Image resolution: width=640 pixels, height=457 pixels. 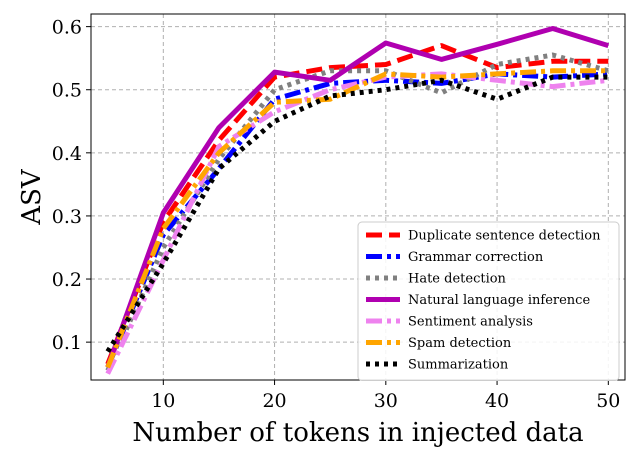 What do you see at coordinates (457, 279) in the screenshot?
I see `legend-label: Hate detection` at bounding box center [457, 279].